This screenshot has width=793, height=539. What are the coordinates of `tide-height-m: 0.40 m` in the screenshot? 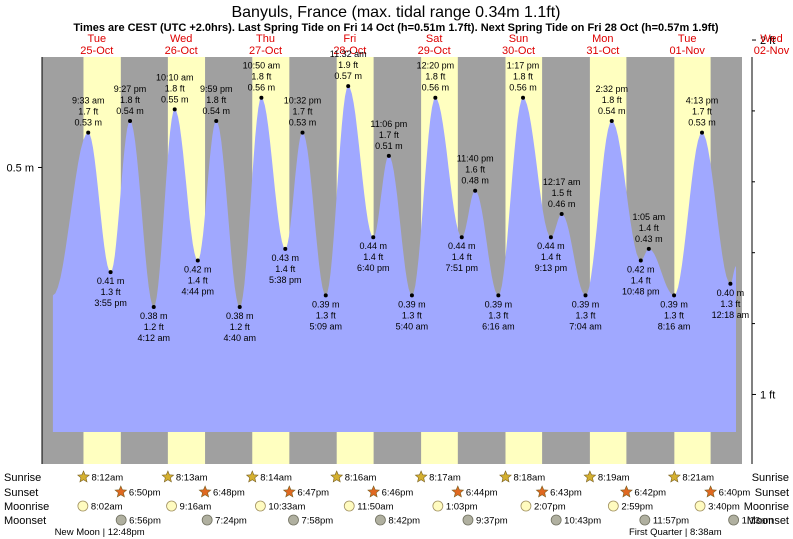 It's located at (731, 293).